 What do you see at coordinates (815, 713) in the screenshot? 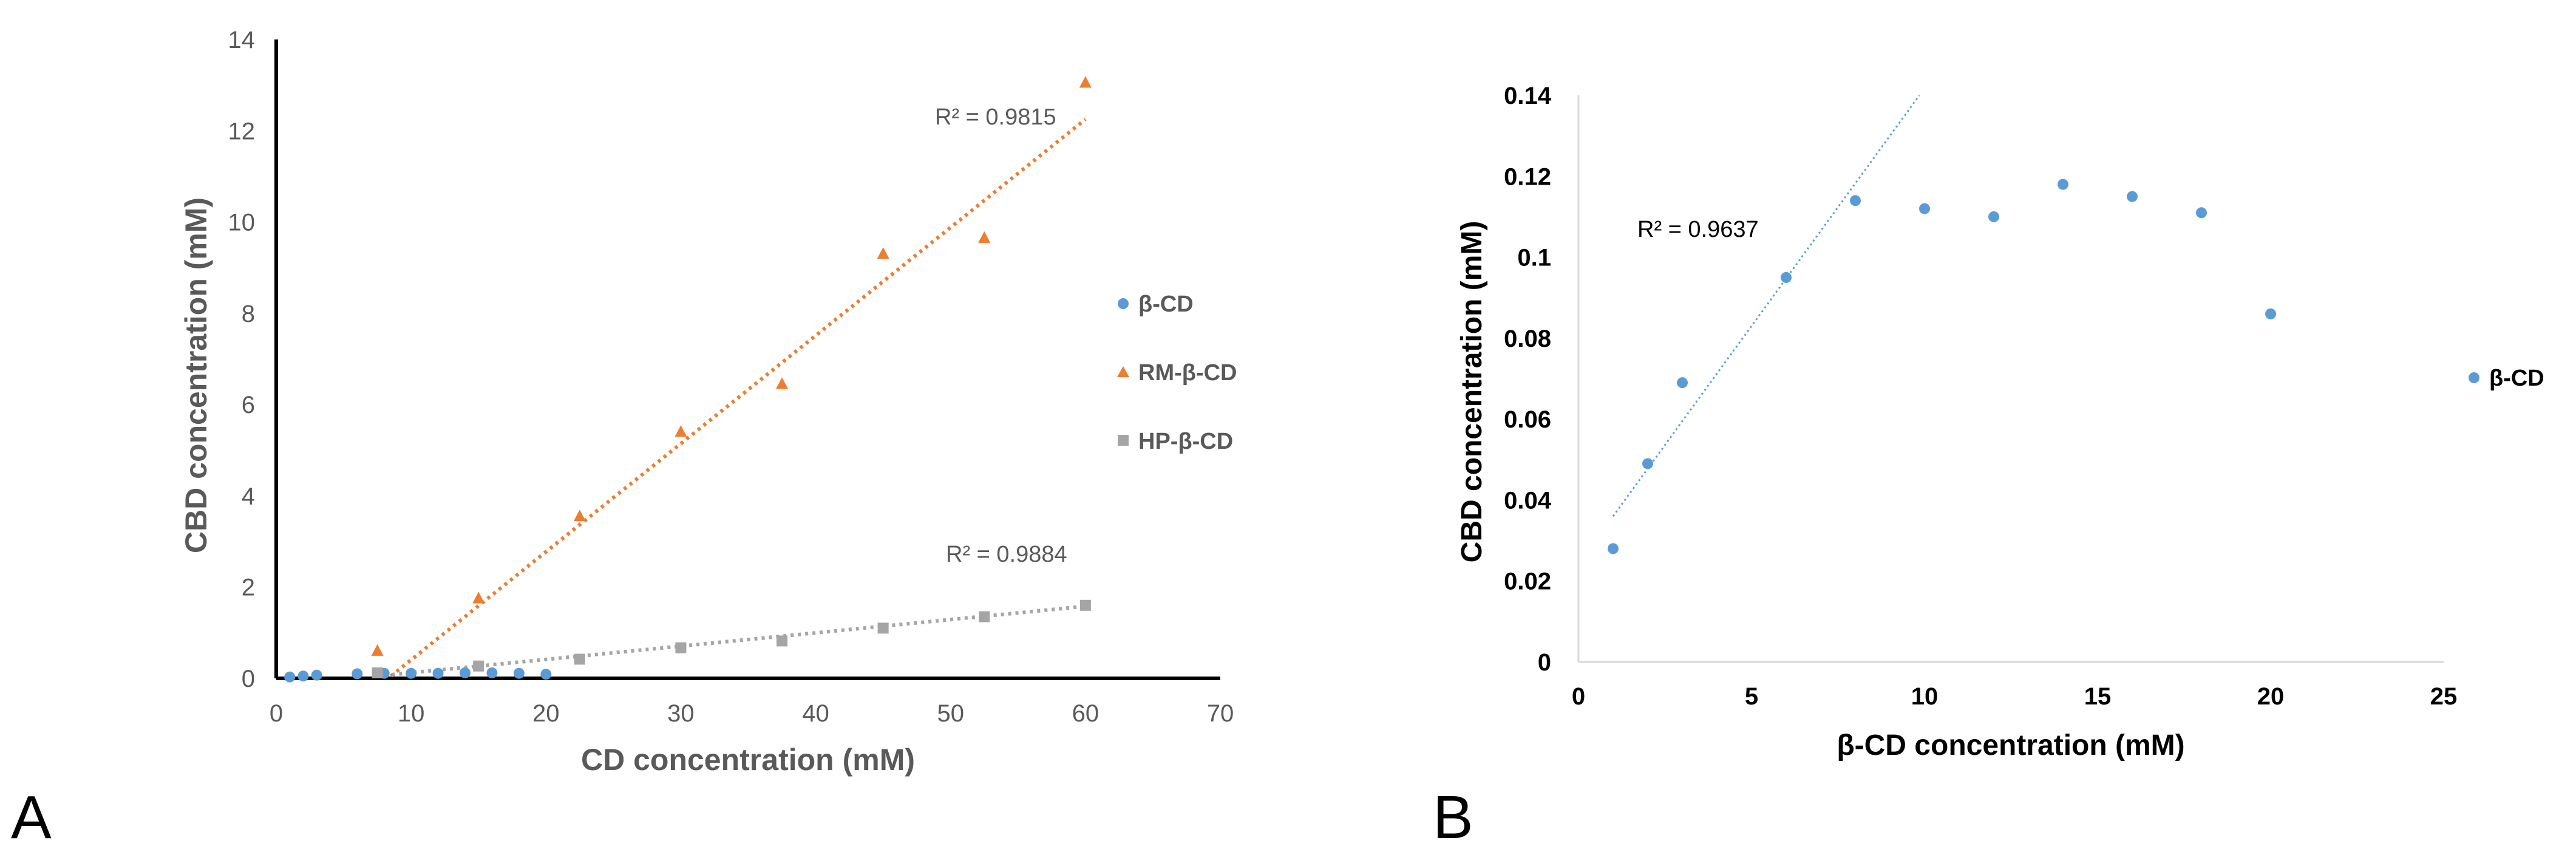
I see `chart-a-x-tick-label: 40` at bounding box center [815, 713].